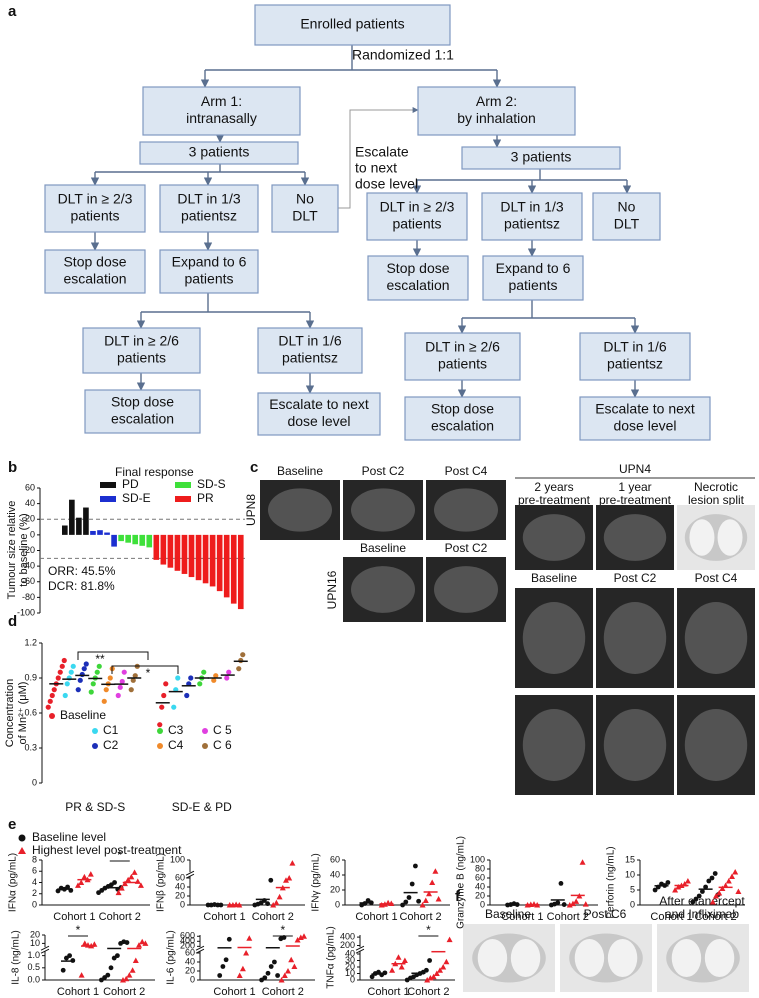 The height and width of the screenshot is (998, 759). I want to click on y-tick-label: 60, so click(480, 877).